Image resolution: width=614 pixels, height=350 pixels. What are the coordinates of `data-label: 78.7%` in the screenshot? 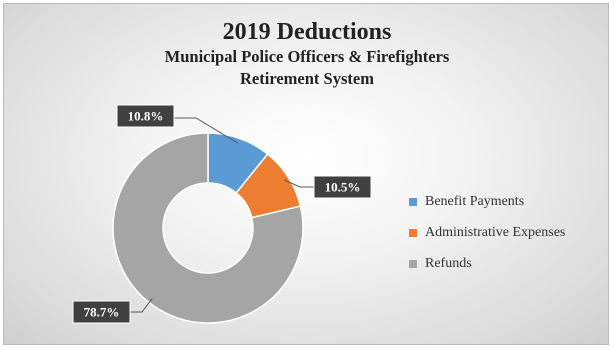 It's located at (102, 312).